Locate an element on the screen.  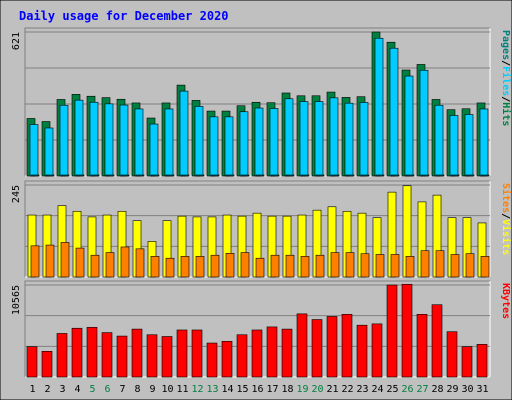
legend-entry-0: KBytes is located at coordinates (505, 301).